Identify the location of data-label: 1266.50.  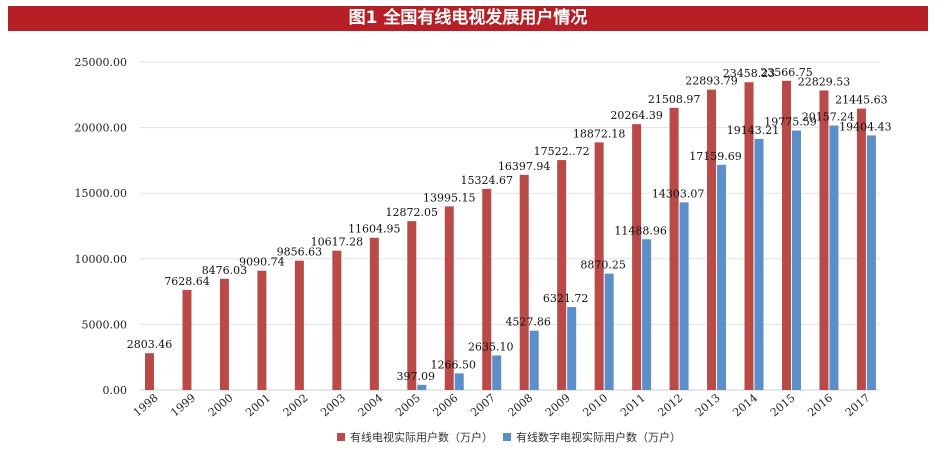
(454, 364).